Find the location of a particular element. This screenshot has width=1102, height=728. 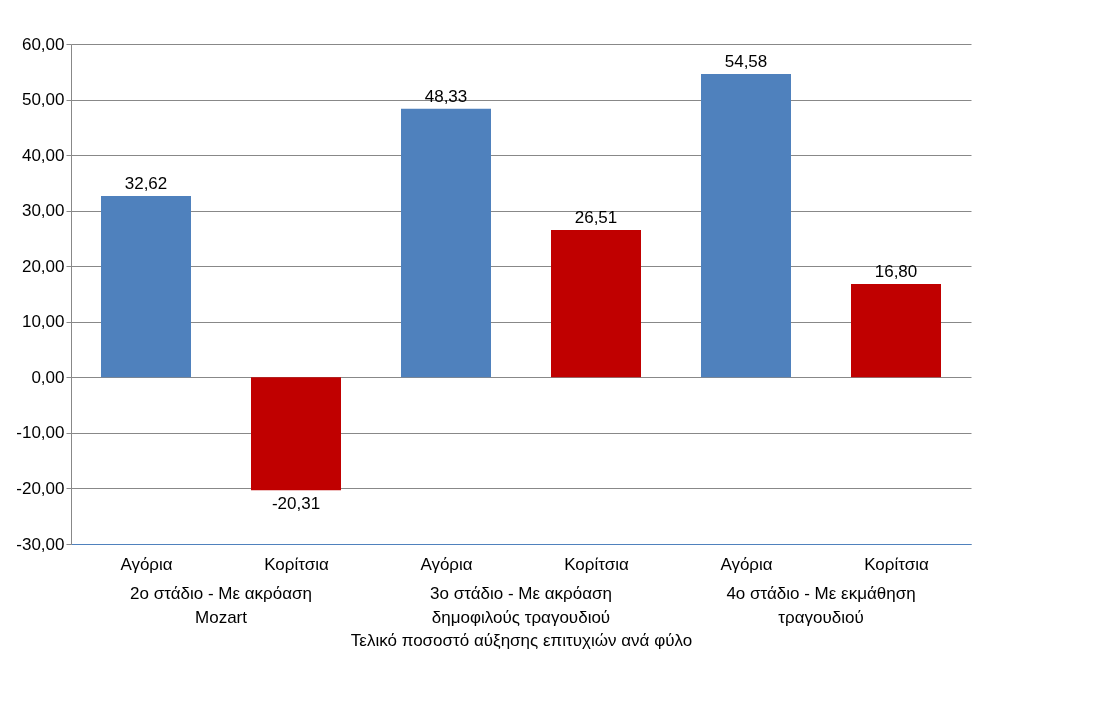

y-tick-label: 40,00 is located at coordinates (43, 155).